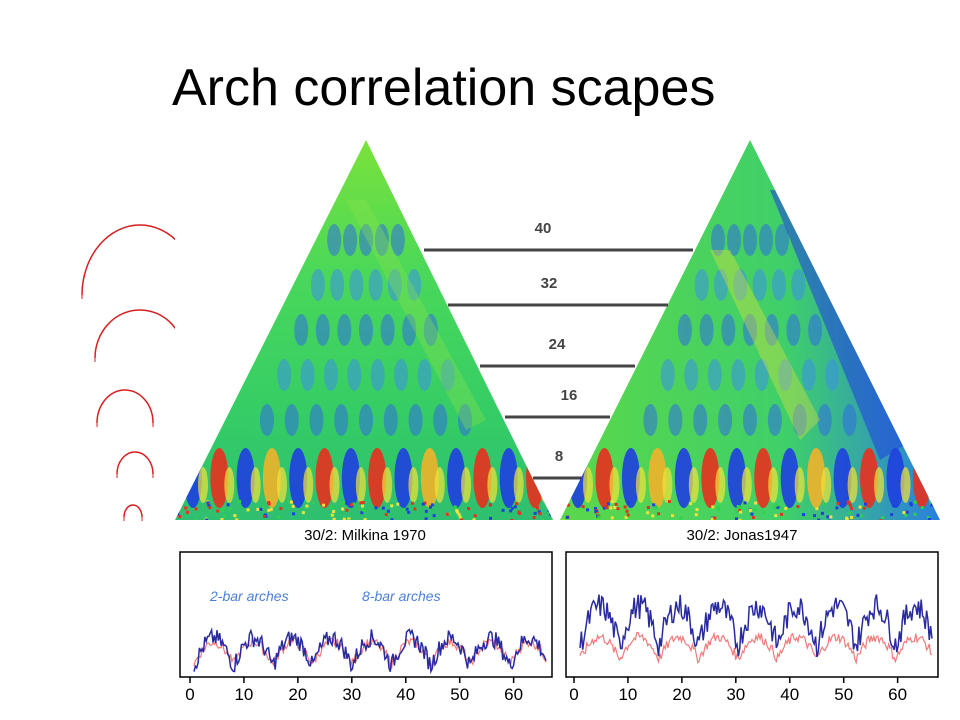 This screenshot has width=960, height=720. What do you see at coordinates (558, 350) in the screenshot?
I see `level-lines: 40 32 24 16 8` at bounding box center [558, 350].